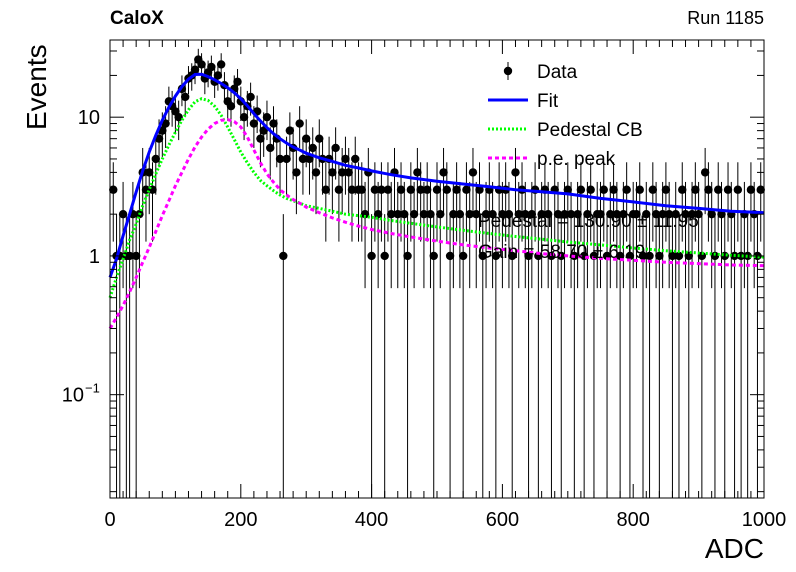  I want to click on legend-label: Data, so click(557, 72).